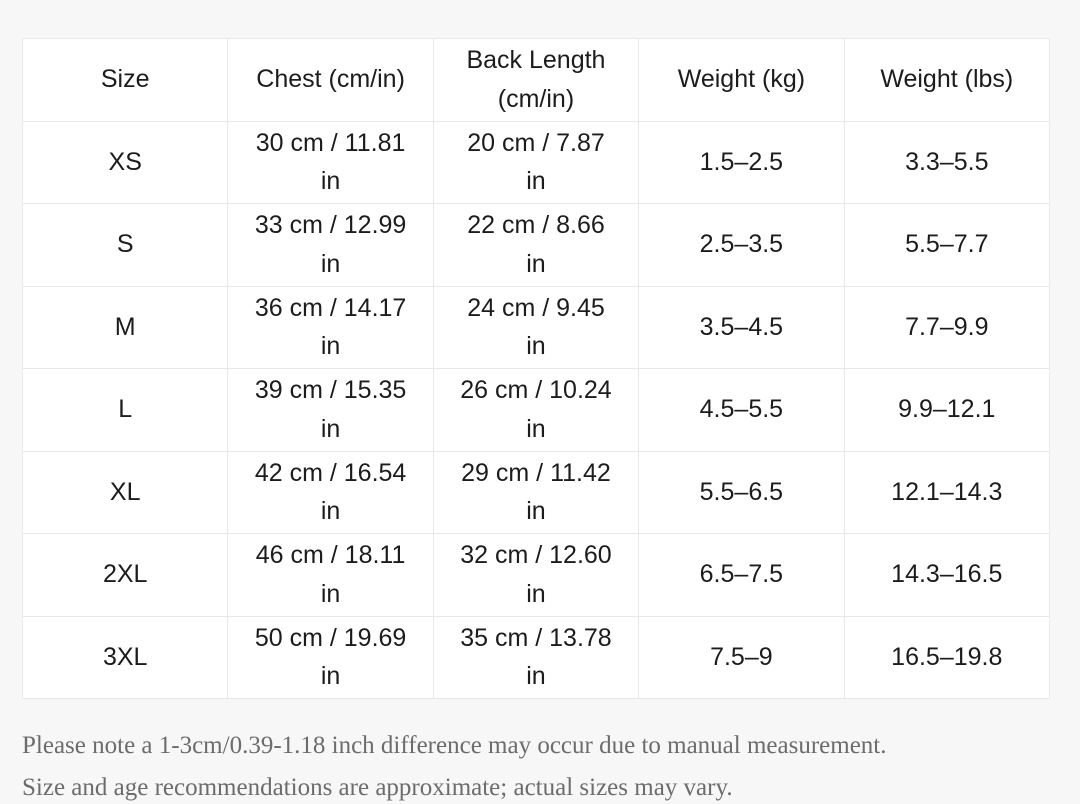  Describe the element at coordinates (741, 80) in the screenshot. I see `column-header-weight-kg: Weight (kg)` at that location.